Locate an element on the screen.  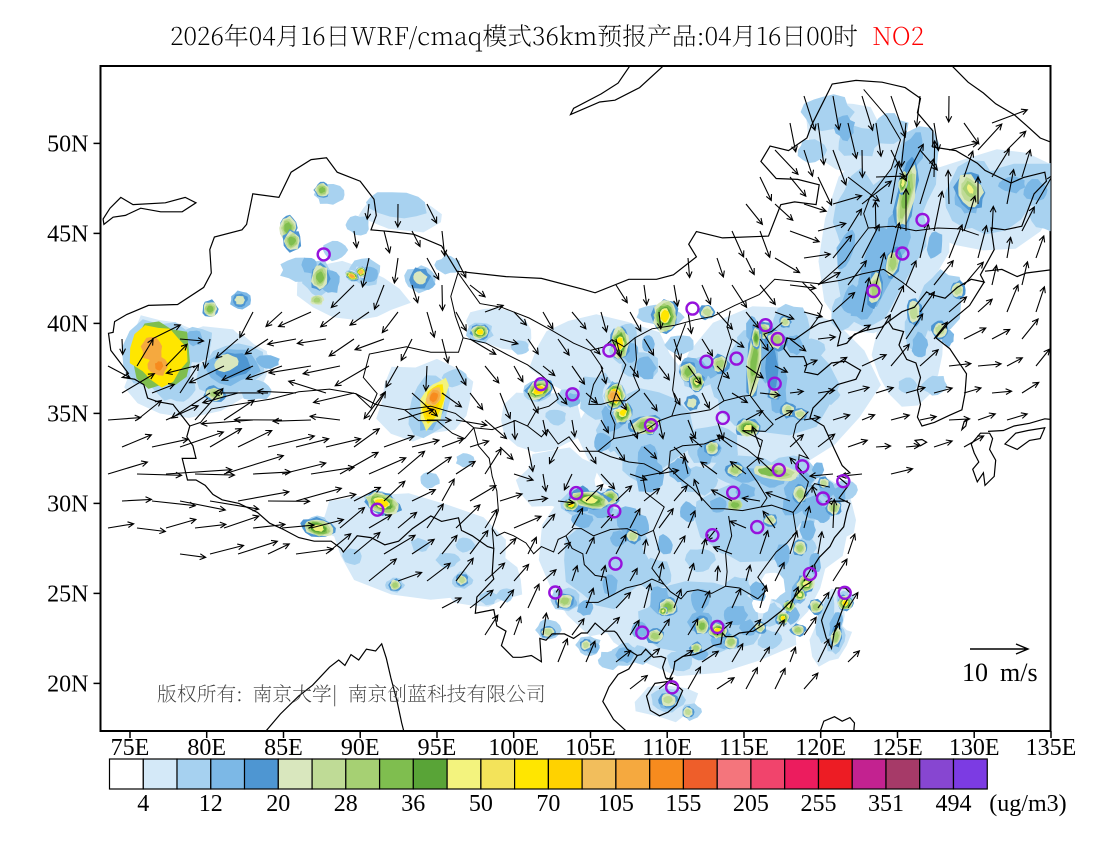
svg-text: 20N is located at coordinates (67, 684).